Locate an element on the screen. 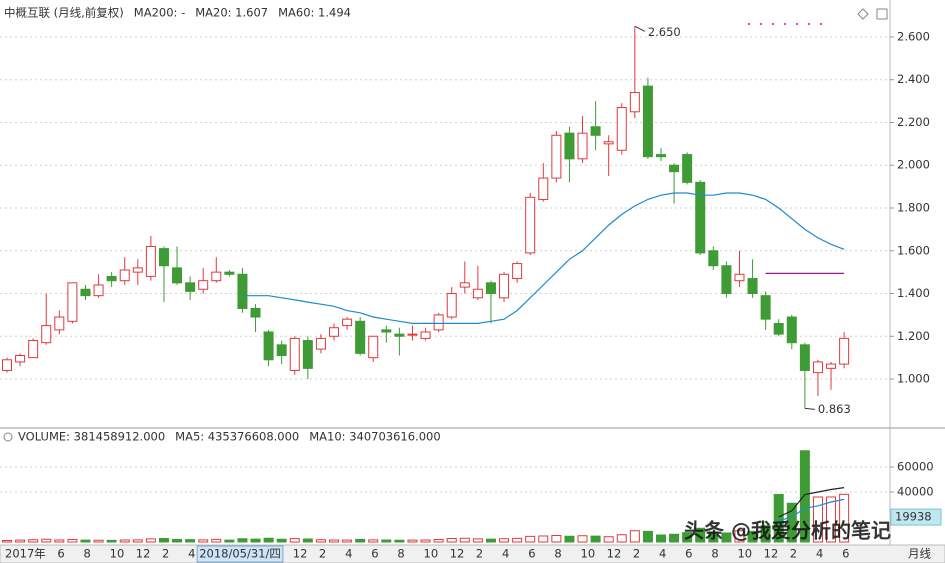 This screenshot has height=563, width=945. y-tick-label: 2.000 is located at coordinates (913, 165).